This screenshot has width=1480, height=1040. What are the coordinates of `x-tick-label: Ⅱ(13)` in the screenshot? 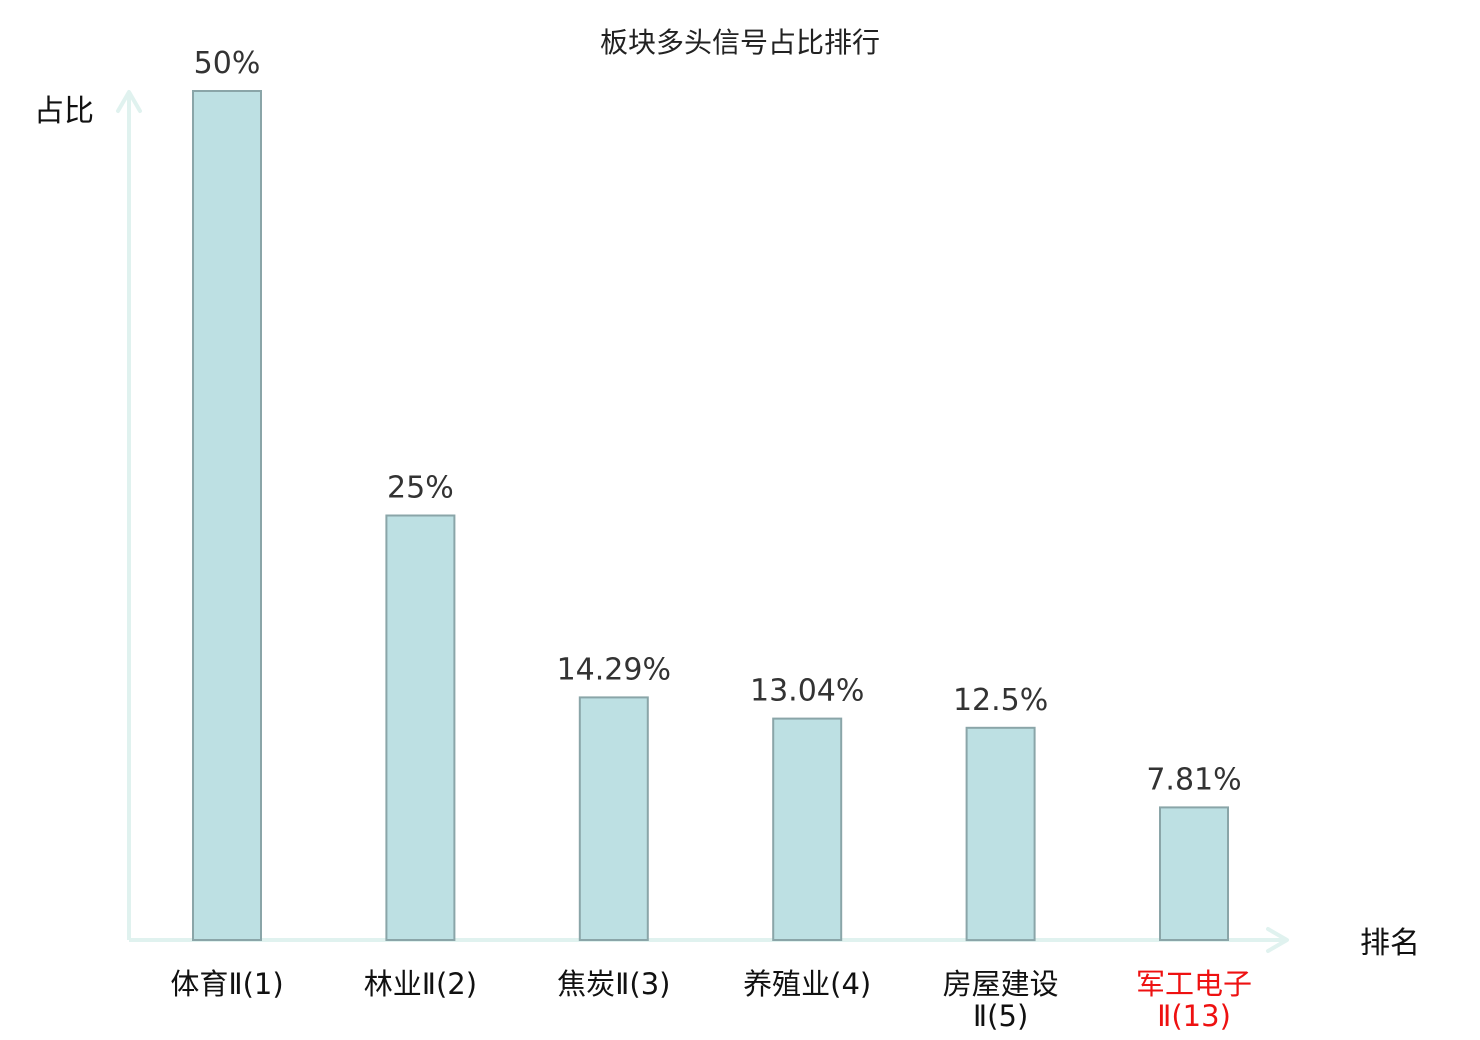 It's located at (1194, 1016).